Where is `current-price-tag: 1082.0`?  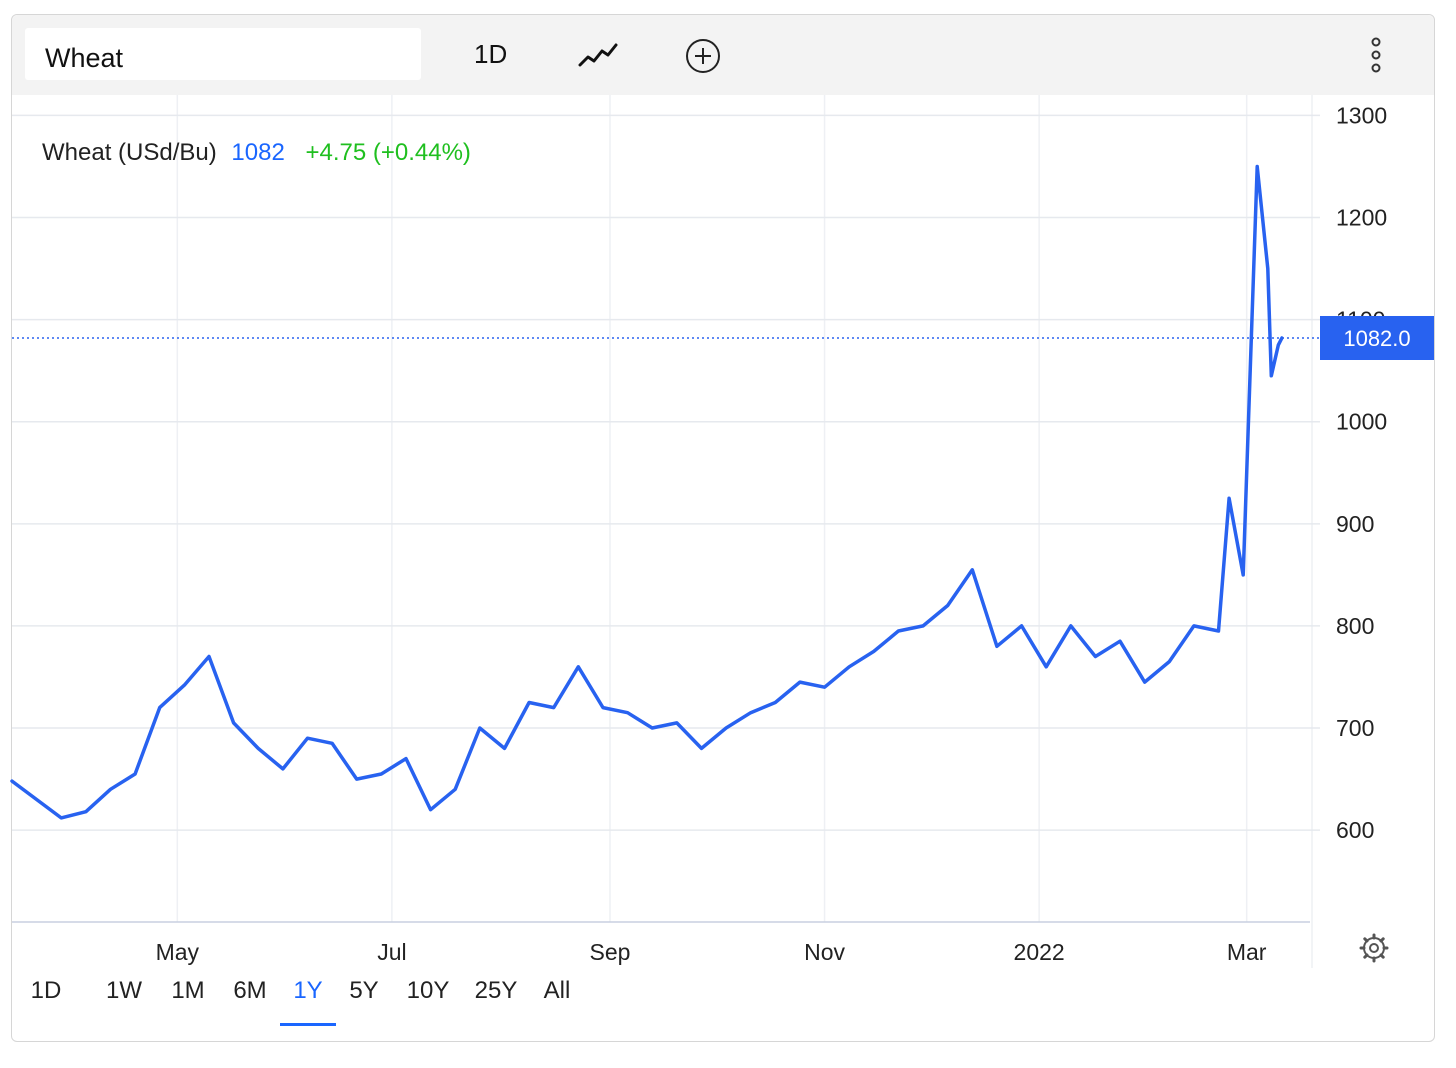 current-price-tag: 1082.0 is located at coordinates (1377, 337).